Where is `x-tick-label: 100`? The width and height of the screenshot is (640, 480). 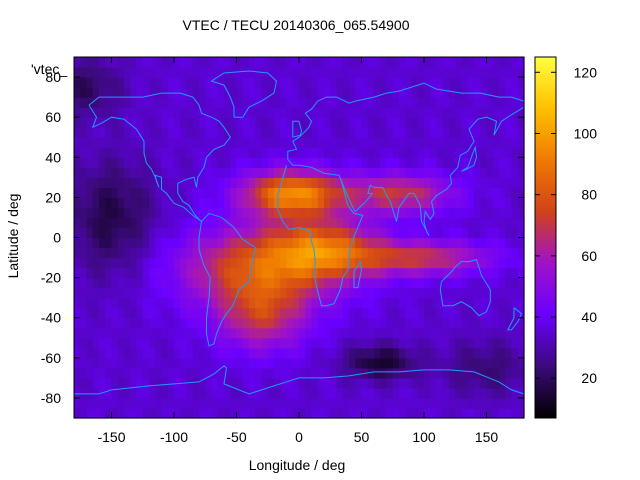
x-tick-label: 100 is located at coordinates (424, 437).